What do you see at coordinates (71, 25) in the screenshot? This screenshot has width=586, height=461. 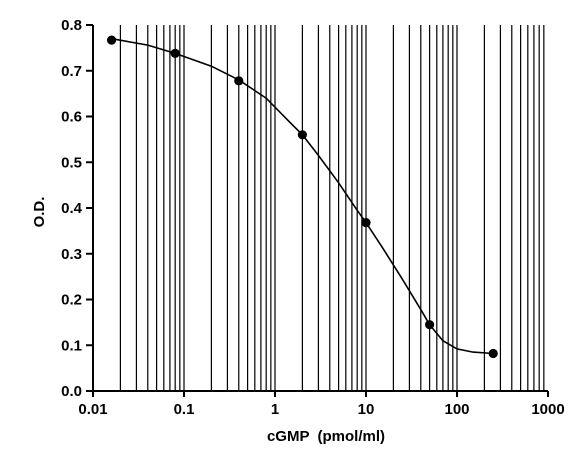 I see `y-tick-label: 0.8` at bounding box center [71, 25].